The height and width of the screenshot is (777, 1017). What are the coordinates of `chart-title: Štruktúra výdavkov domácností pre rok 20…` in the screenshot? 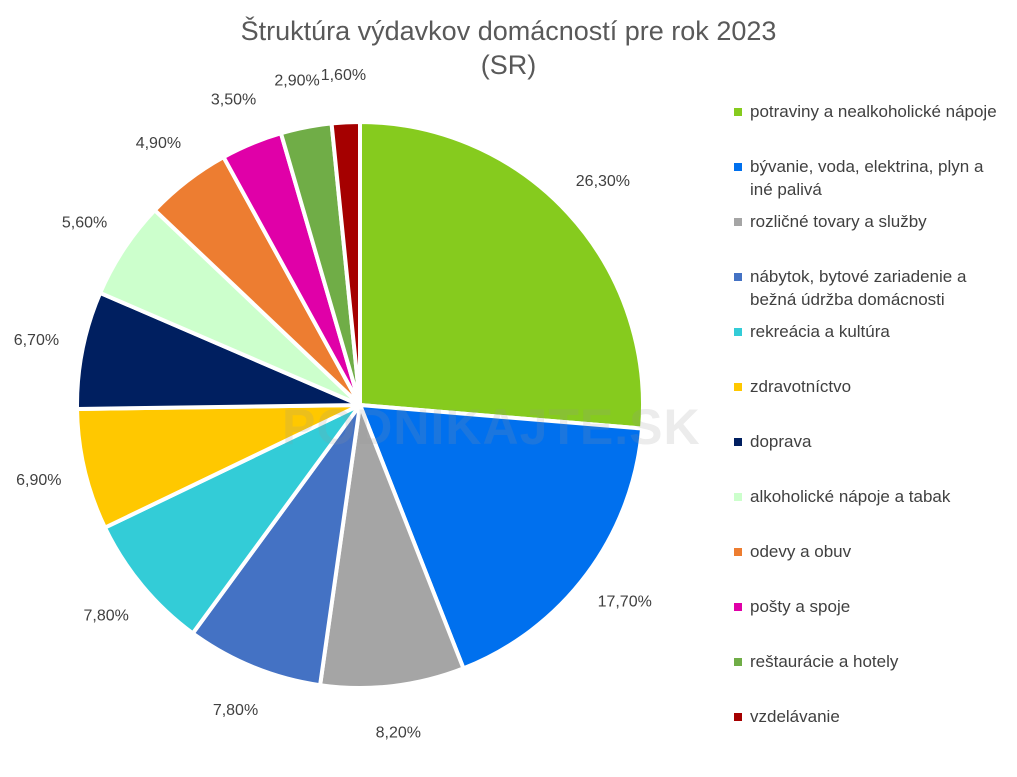 It's located at (508, 48).